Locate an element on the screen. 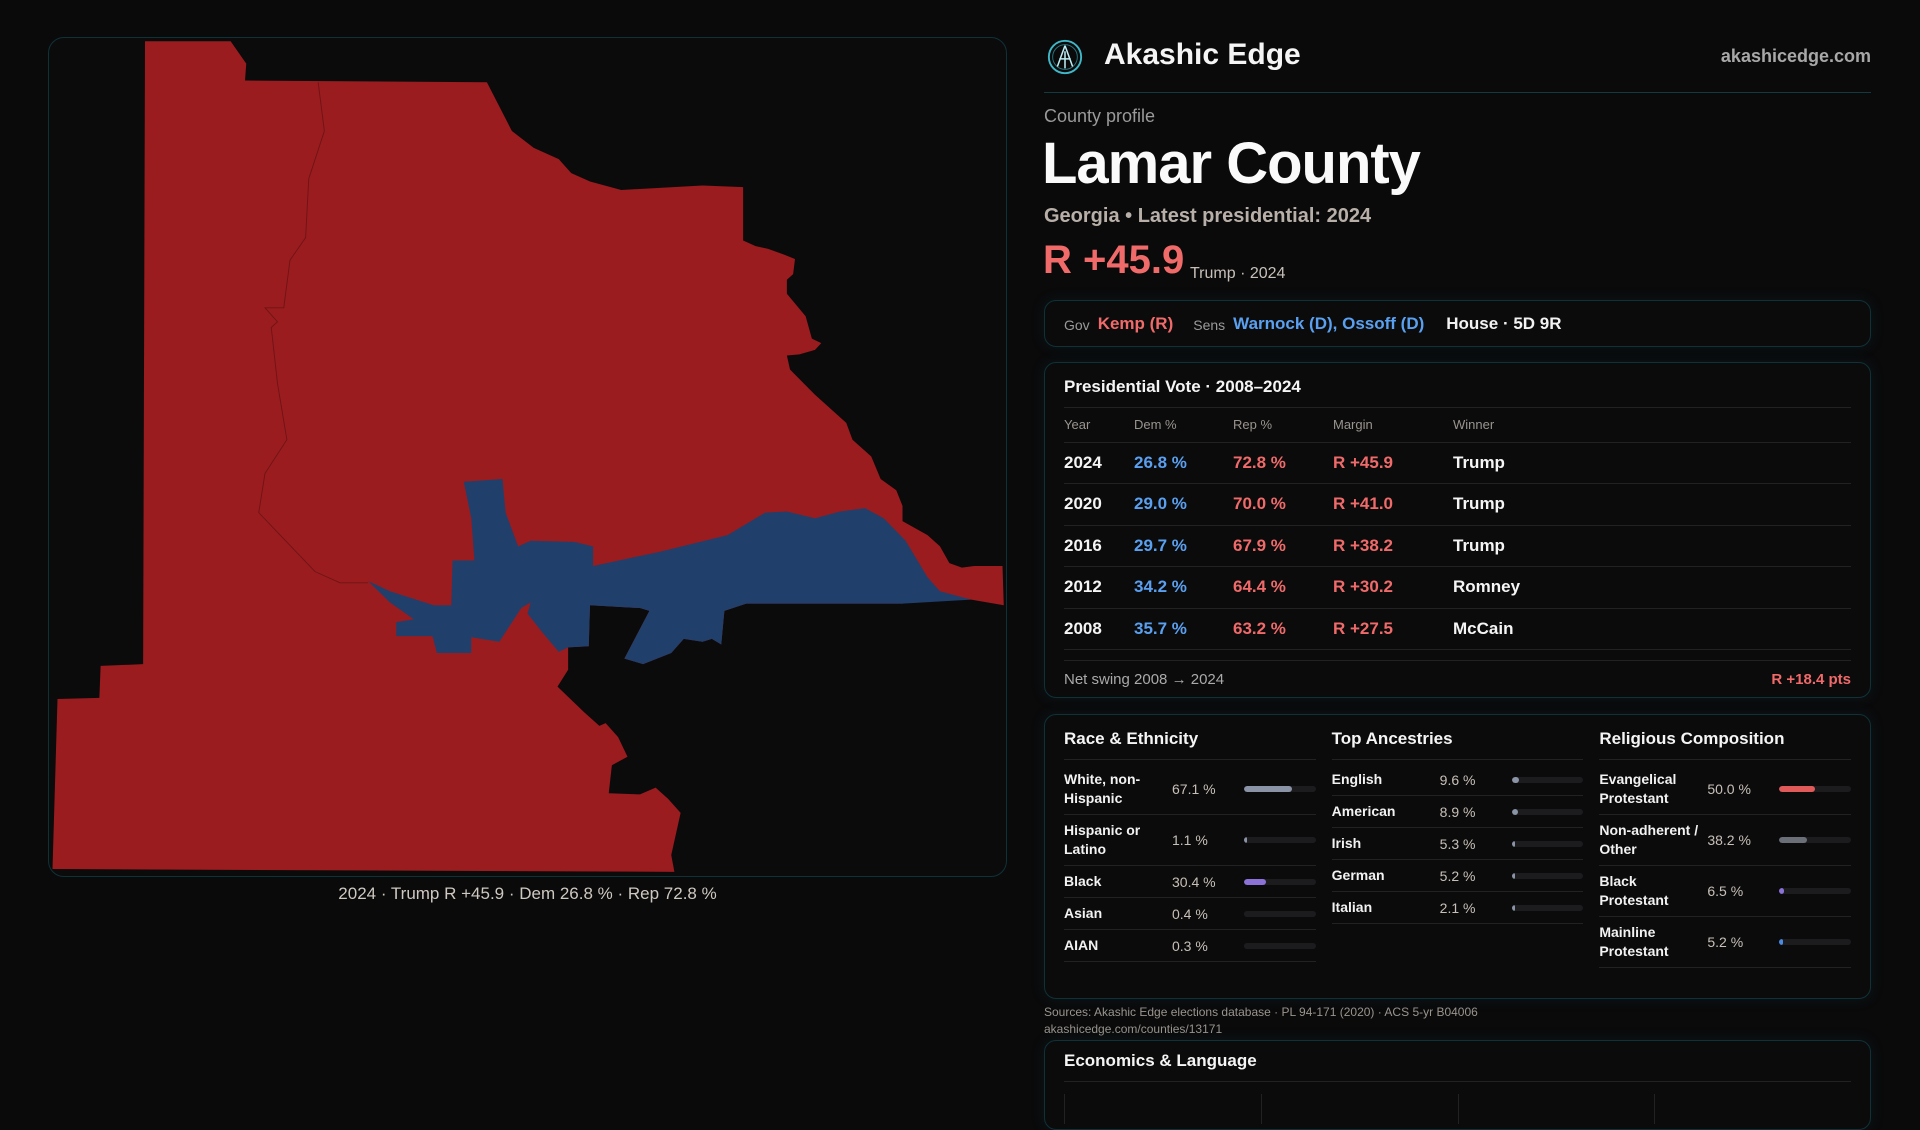  item-label: Black is located at coordinates (1083, 881).